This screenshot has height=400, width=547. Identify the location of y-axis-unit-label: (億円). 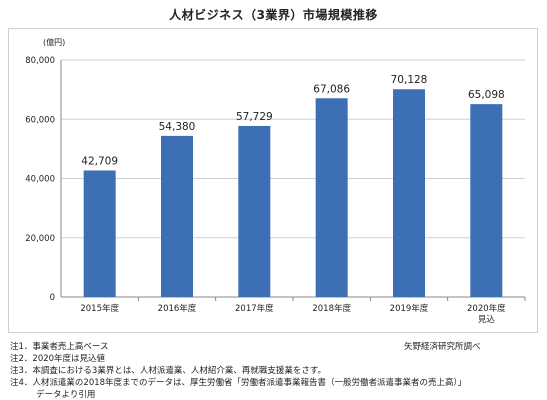
(54, 42).